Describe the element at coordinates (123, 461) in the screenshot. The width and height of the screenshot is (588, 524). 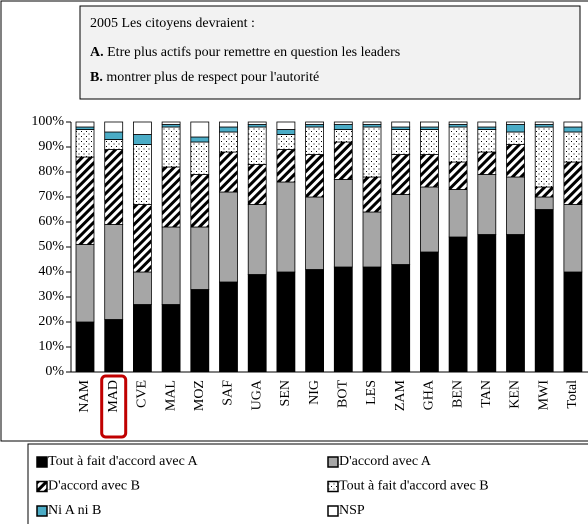
I see `legend-label: Tout à fait d'accord avec A` at that location.